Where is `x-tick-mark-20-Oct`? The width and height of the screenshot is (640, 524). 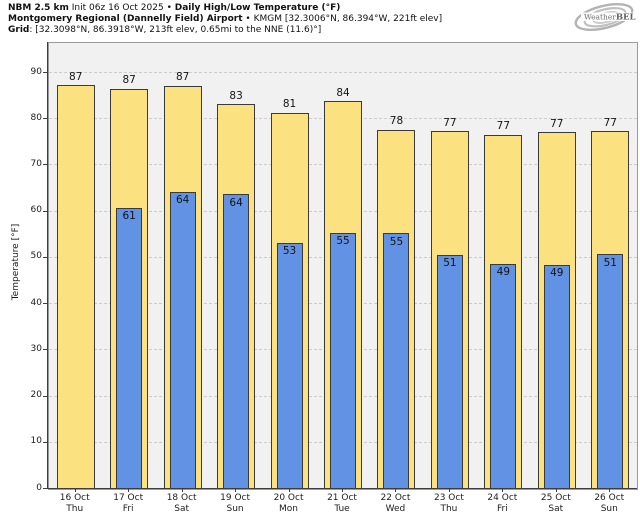 x-tick-mark-20-Oct is located at coordinates (289, 490).